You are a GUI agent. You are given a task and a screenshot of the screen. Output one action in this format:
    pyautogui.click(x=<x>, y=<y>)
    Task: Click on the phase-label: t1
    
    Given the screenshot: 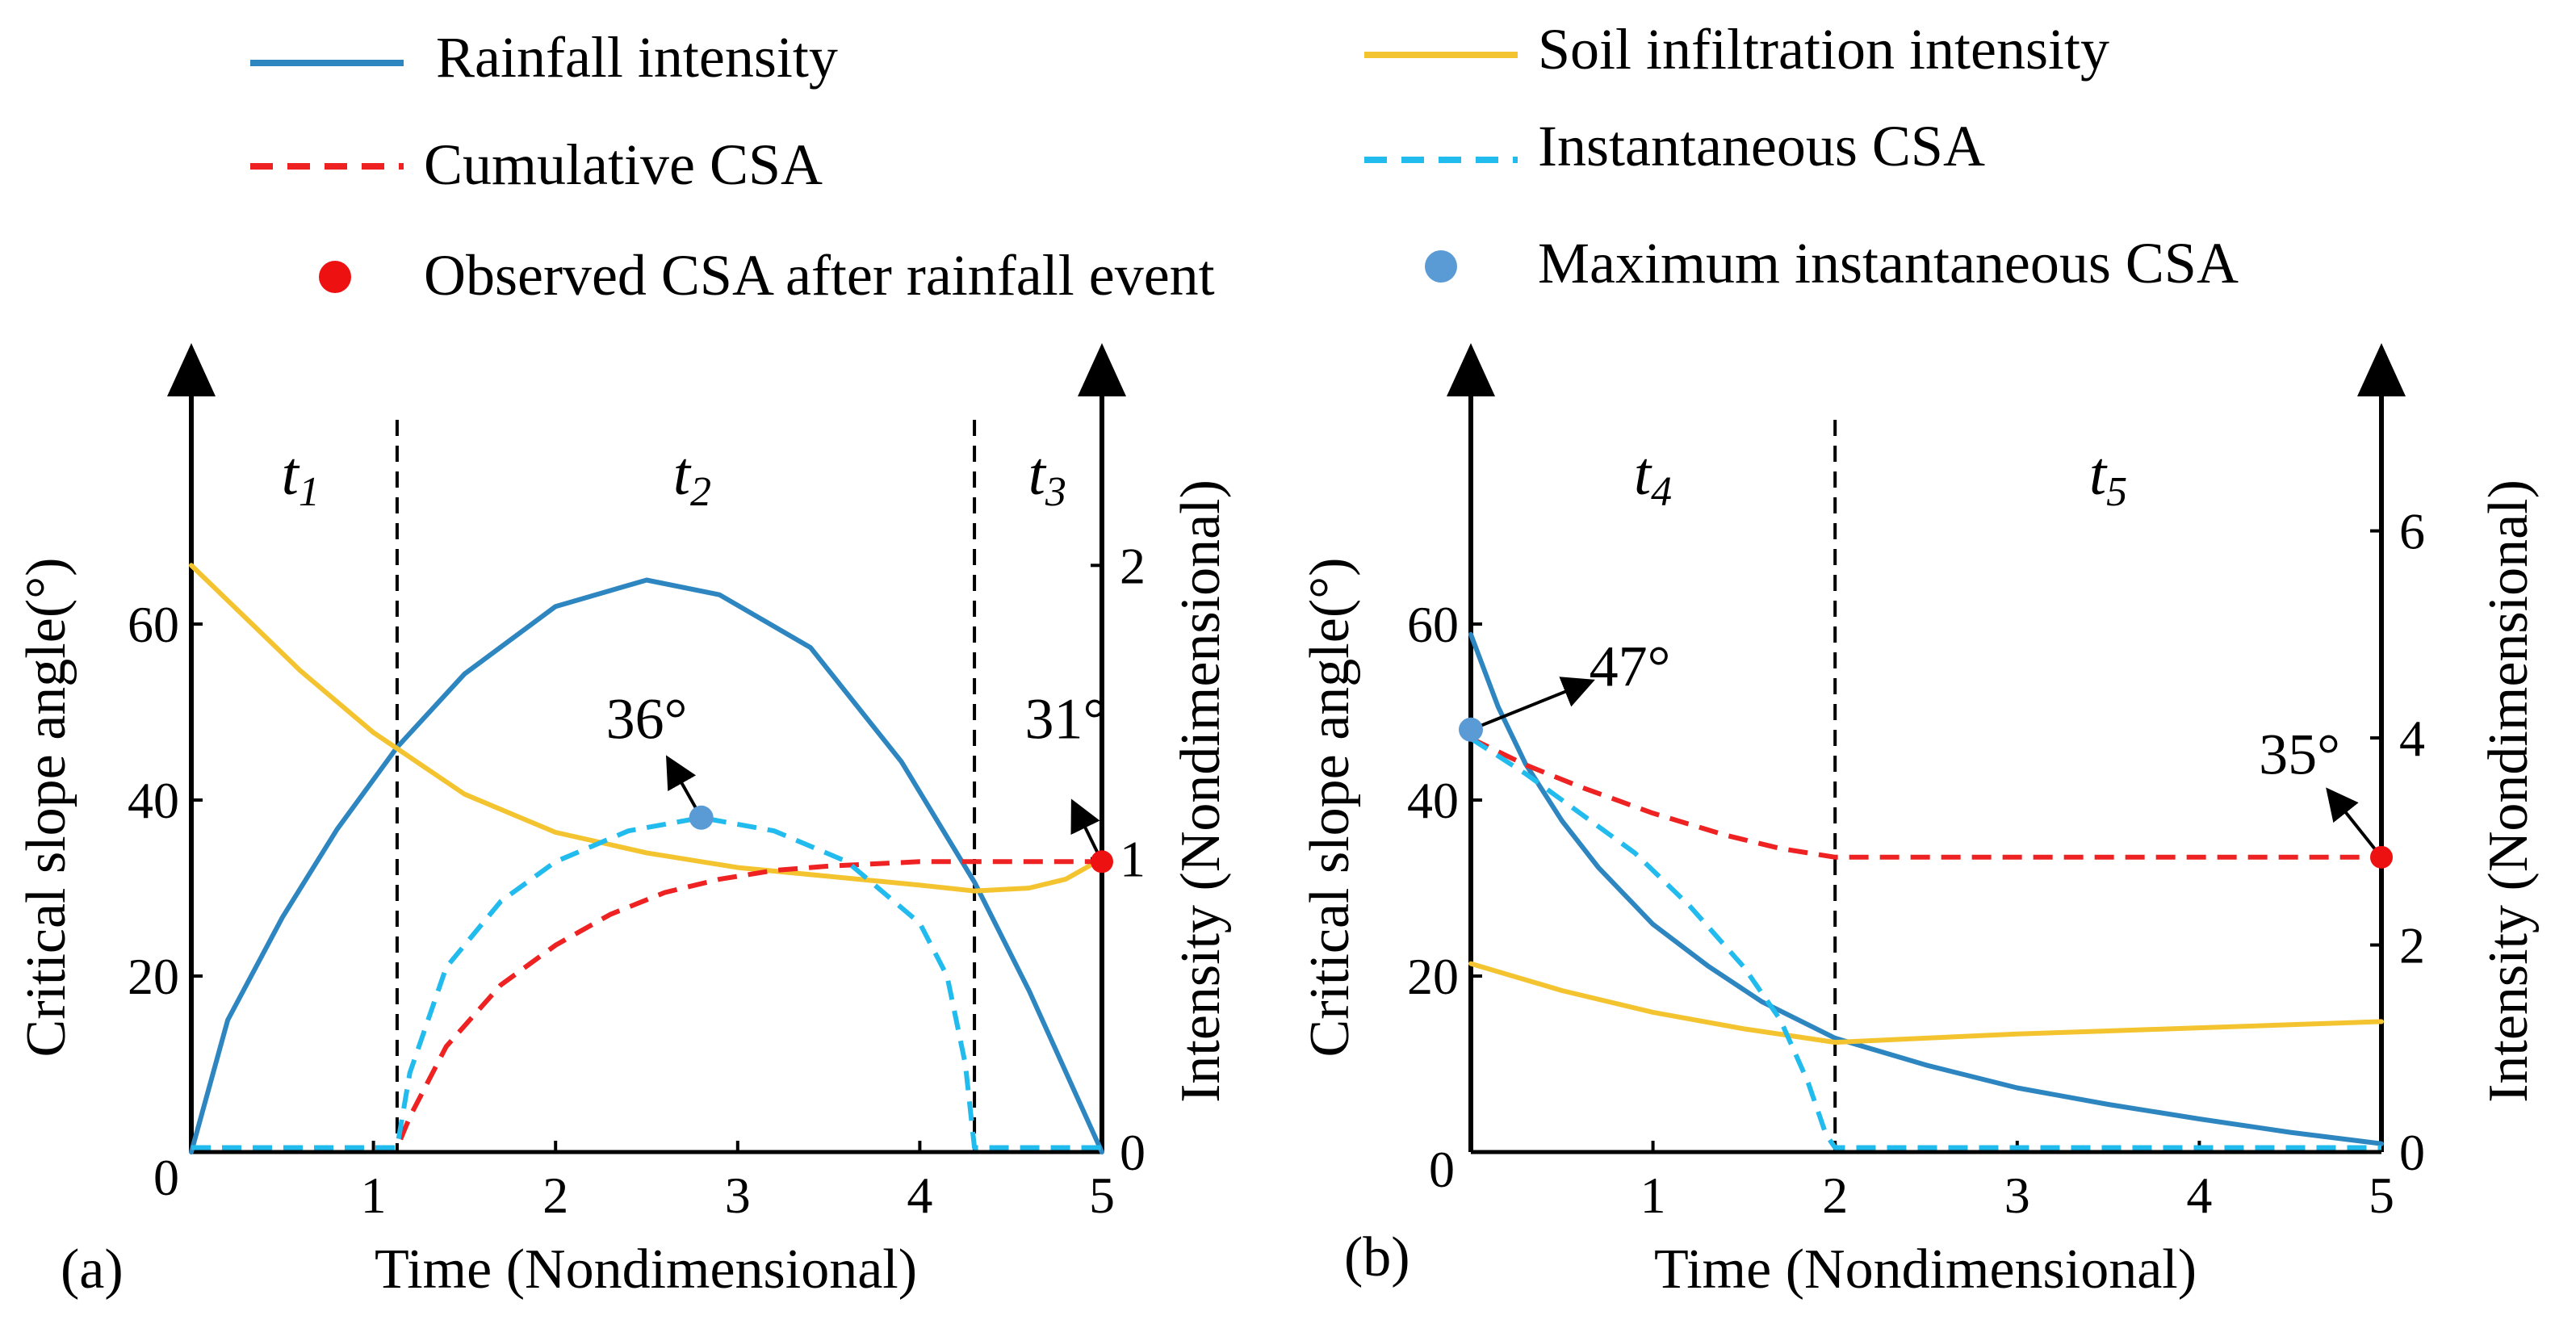 What is the action you would take?
    pyautogui.click(x=301, y=477)
    